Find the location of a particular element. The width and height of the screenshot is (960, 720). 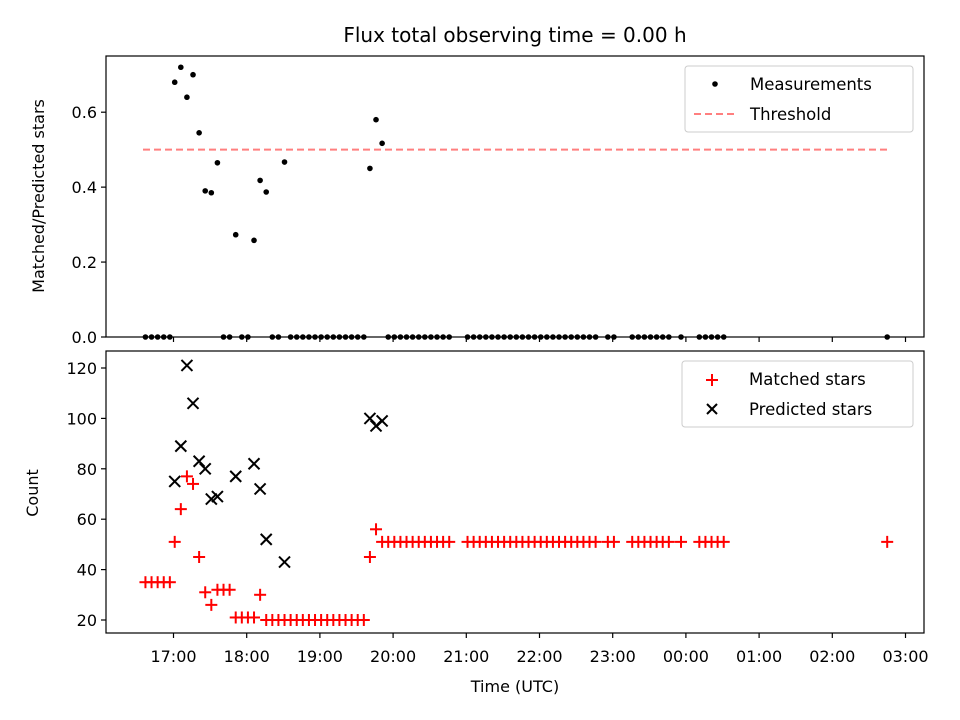

bottom-legend: Matched stars Predicted stars is located at coordinates (797, 394).